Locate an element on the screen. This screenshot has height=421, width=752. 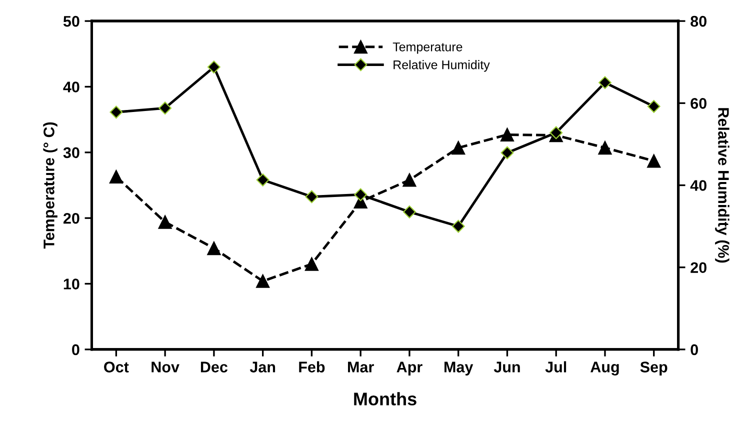
x-tick-label: May is located at coordinates (459, 369).